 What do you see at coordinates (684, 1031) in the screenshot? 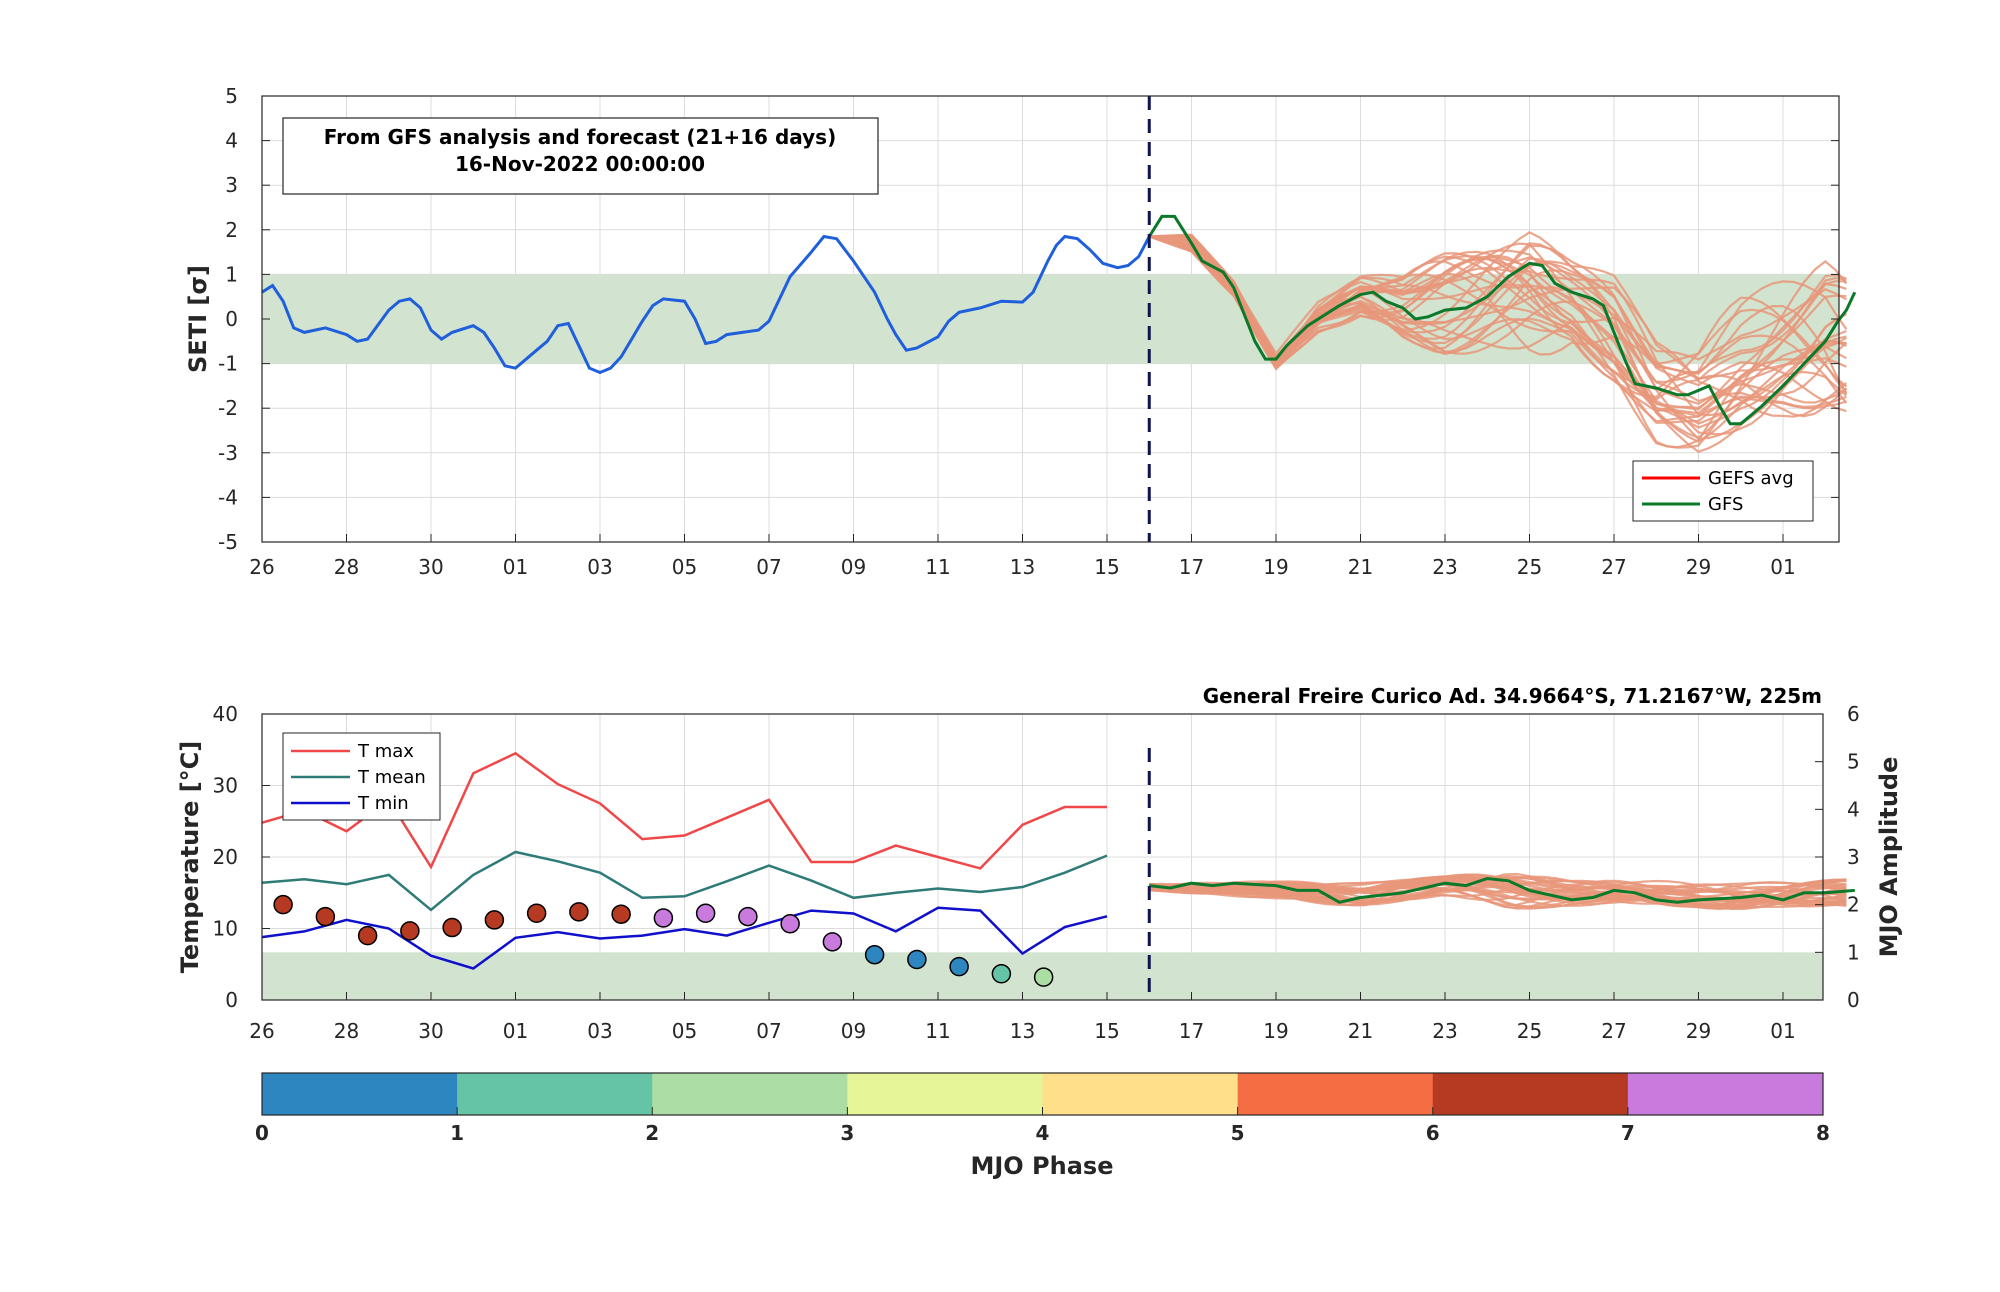
I see `temperature-xtick-label: 05` at bounding box center [684, 1031].